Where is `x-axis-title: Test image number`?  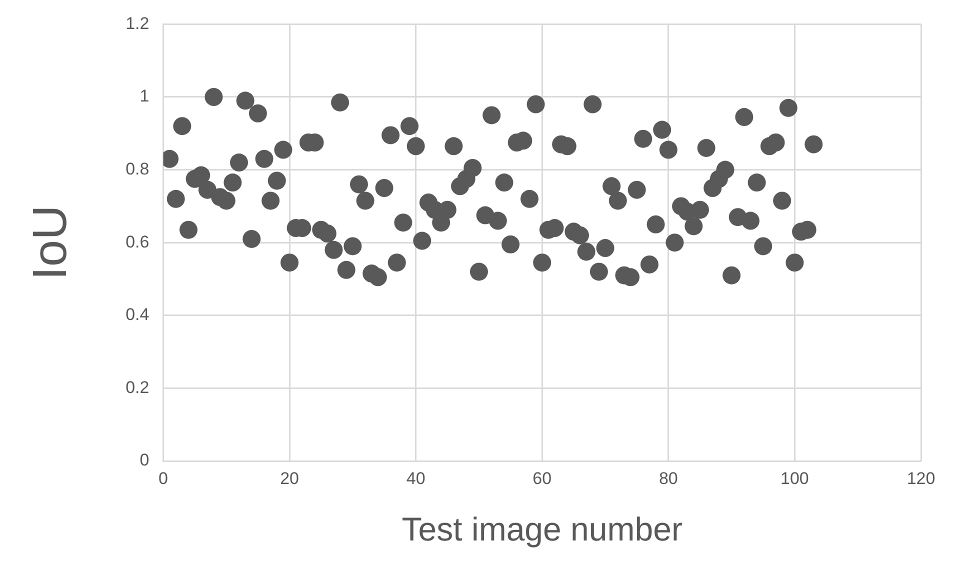
x-axis-title: Test image number is located at coordinates (542, 529).